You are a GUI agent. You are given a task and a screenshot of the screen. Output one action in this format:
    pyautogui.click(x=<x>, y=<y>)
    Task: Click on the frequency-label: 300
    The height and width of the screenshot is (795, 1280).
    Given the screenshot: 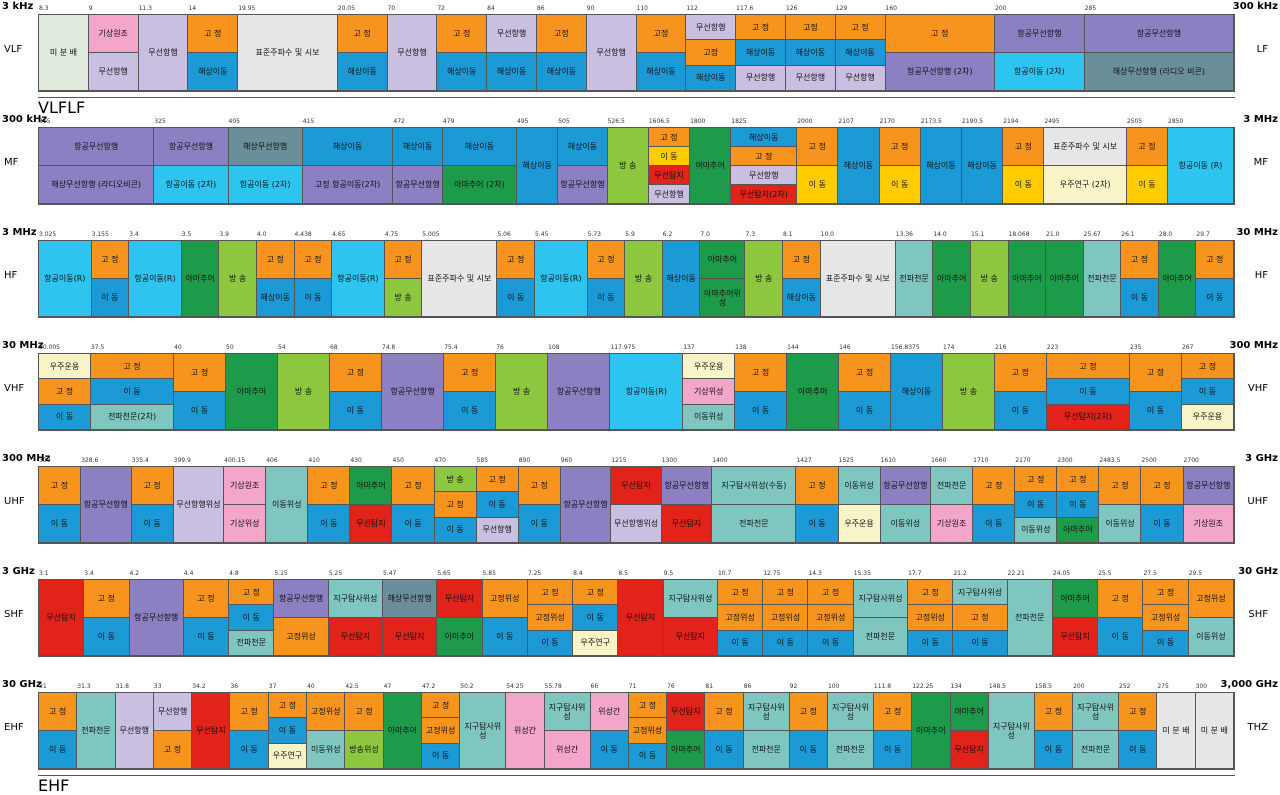 What is the action you would take?
    pyautogui.click(x=1201, y=686)
    